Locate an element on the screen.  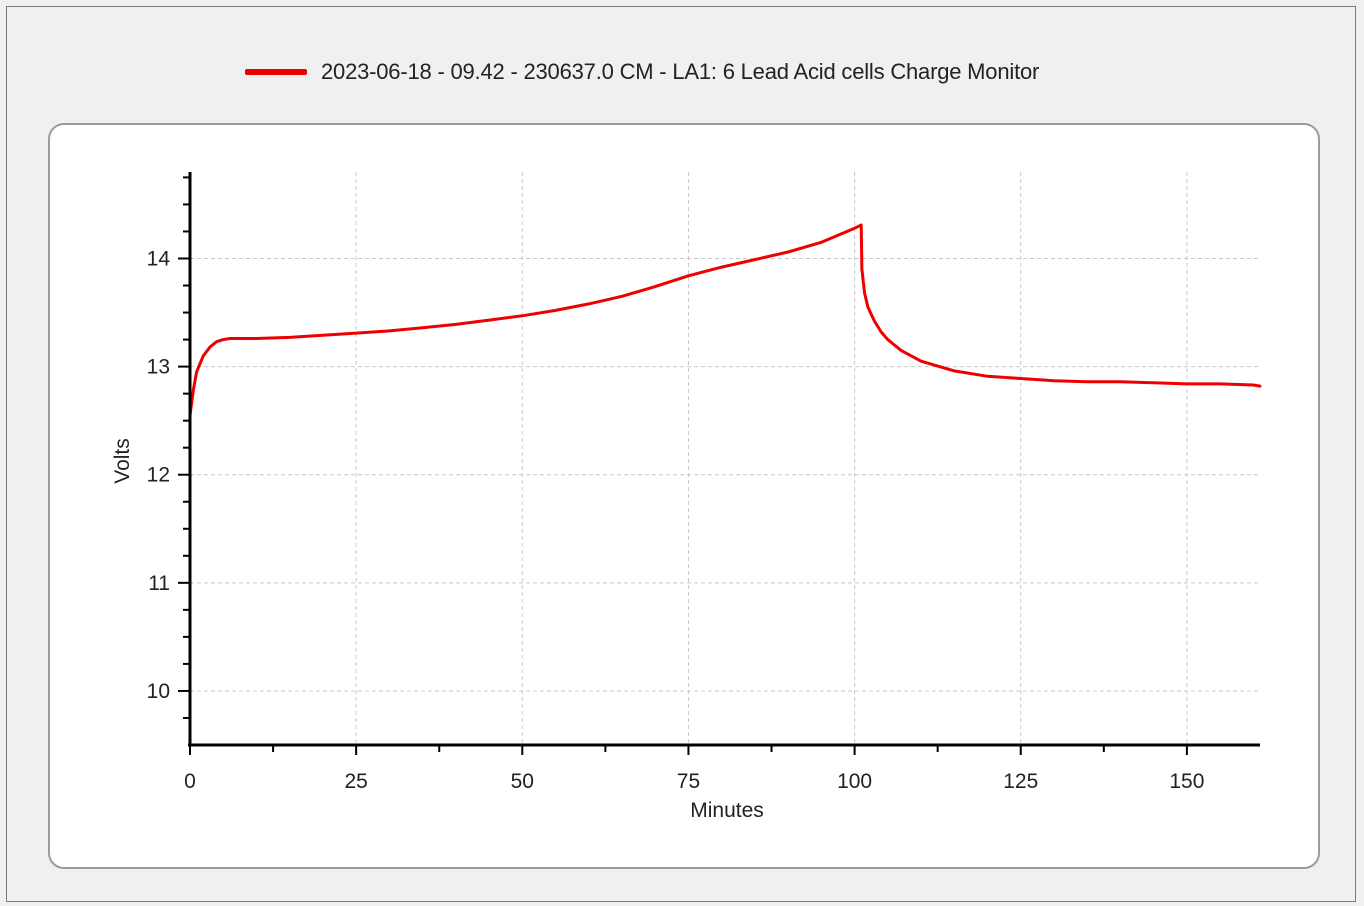
y-tick-label-13: 13 is located at coordinates (158, 367).